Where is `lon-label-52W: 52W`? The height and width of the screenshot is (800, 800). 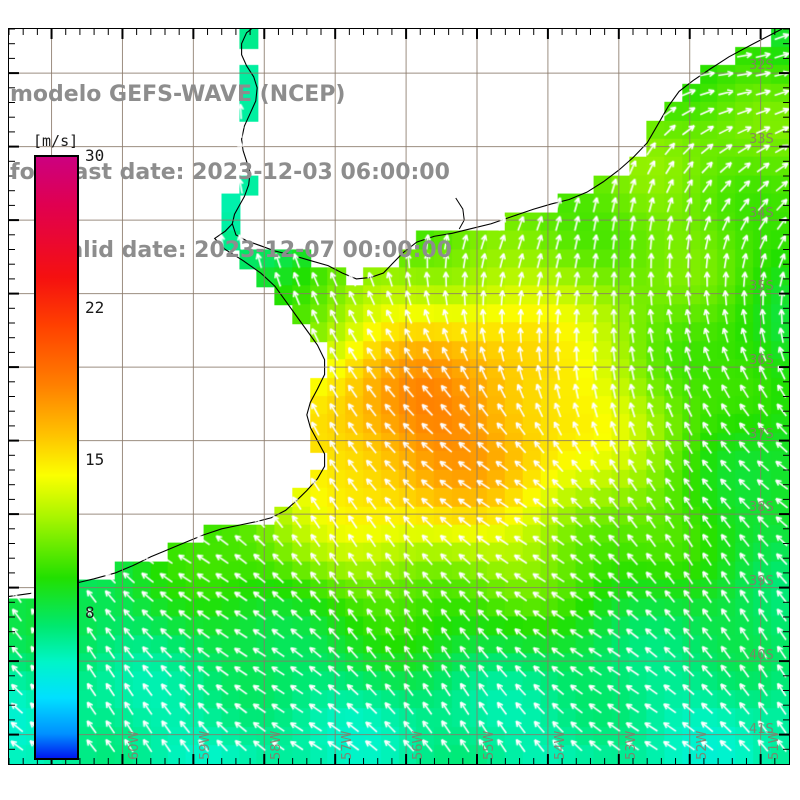
lon-label-52W: 52W is located at coordinates (703, 745).